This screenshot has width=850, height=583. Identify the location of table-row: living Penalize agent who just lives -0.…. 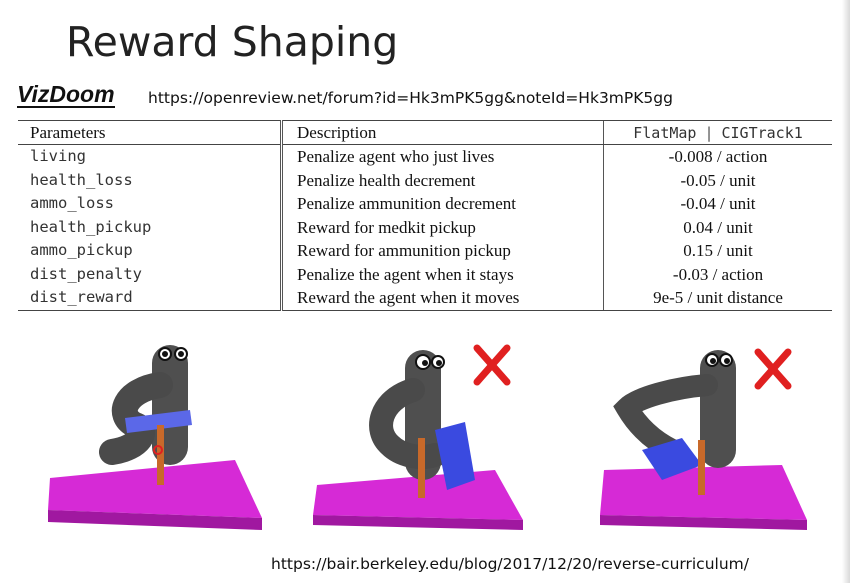
(425, 156).